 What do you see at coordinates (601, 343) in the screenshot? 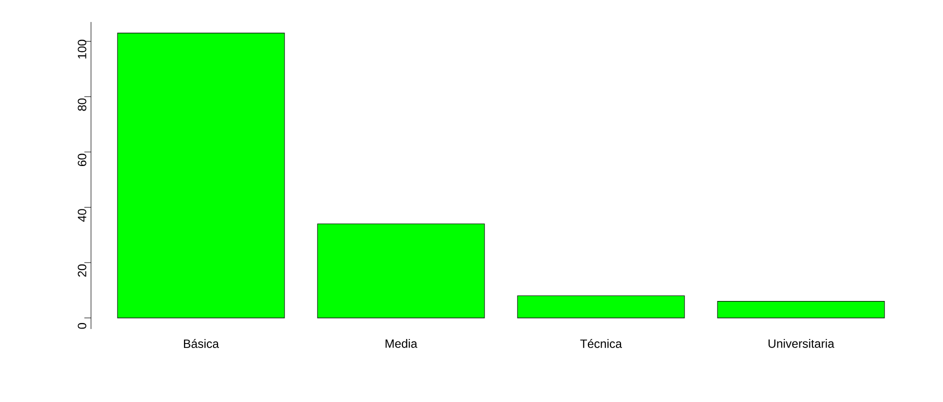
I see `x-tick-label: Técnica` at bounding box center [601, 343].